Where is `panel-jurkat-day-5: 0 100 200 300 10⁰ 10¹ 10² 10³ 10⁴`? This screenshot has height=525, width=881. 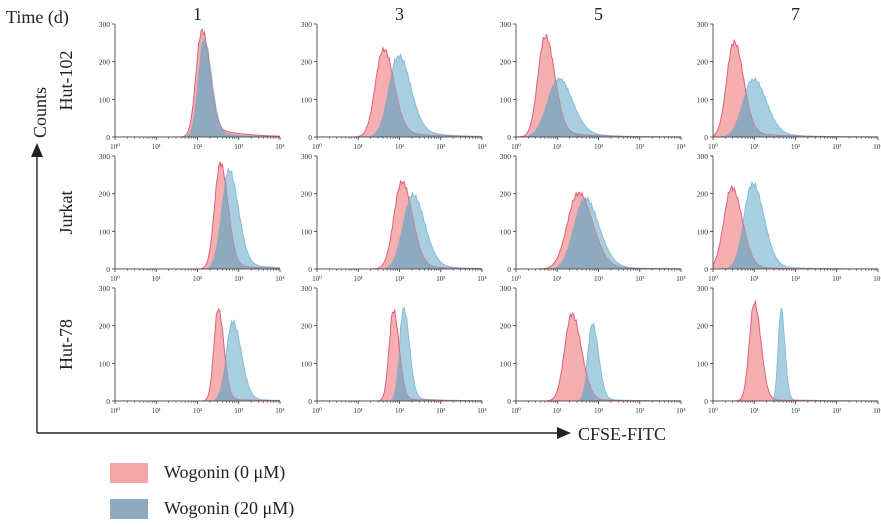
panel-jurkat-day-5: 0 100 200 300 10⁰ 10¹ 10² 10³ 10⁴ is located at coordinates (593, 217).